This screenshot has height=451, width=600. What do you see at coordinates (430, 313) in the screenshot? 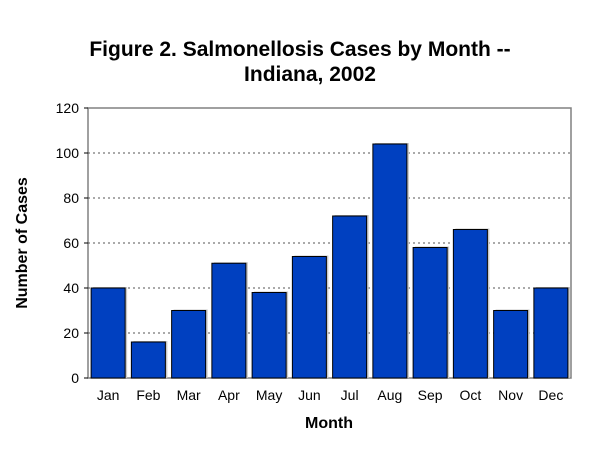
I see `bar-sep` at bounding box center [430, 313].